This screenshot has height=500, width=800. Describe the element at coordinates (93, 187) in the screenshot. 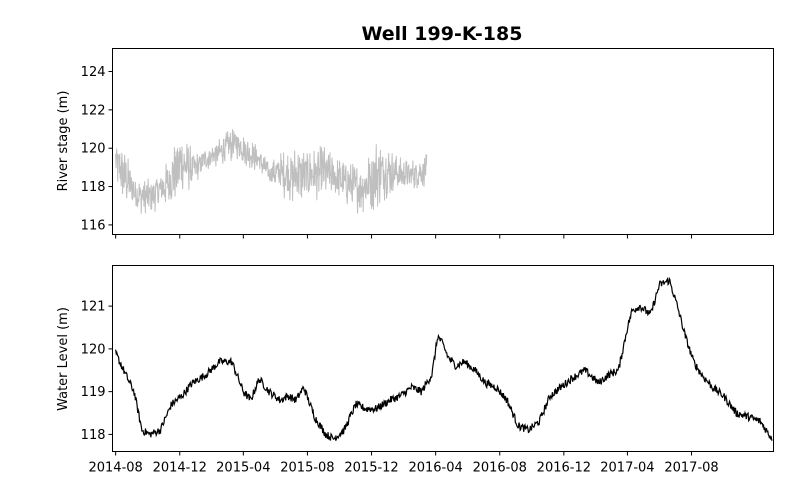

I see `river-stage-y-tick-label: 118` at that location.